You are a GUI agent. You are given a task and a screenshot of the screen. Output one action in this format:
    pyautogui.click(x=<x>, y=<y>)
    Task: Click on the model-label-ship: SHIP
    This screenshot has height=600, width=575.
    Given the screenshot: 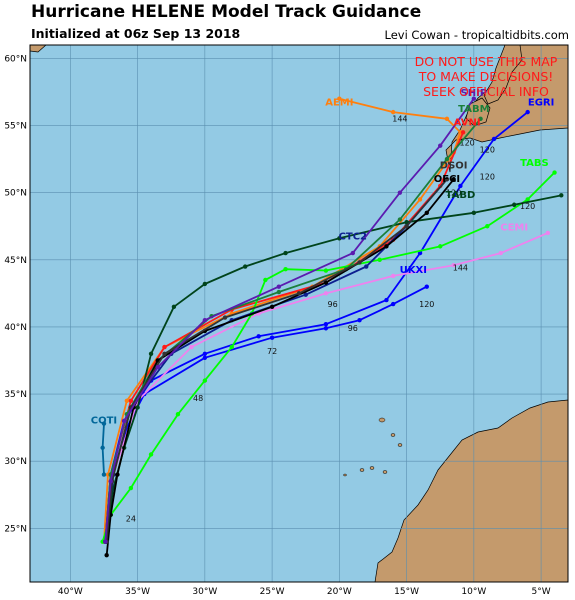 What is the action you would take?
    pyautogui.click(x=474, y=93)
    